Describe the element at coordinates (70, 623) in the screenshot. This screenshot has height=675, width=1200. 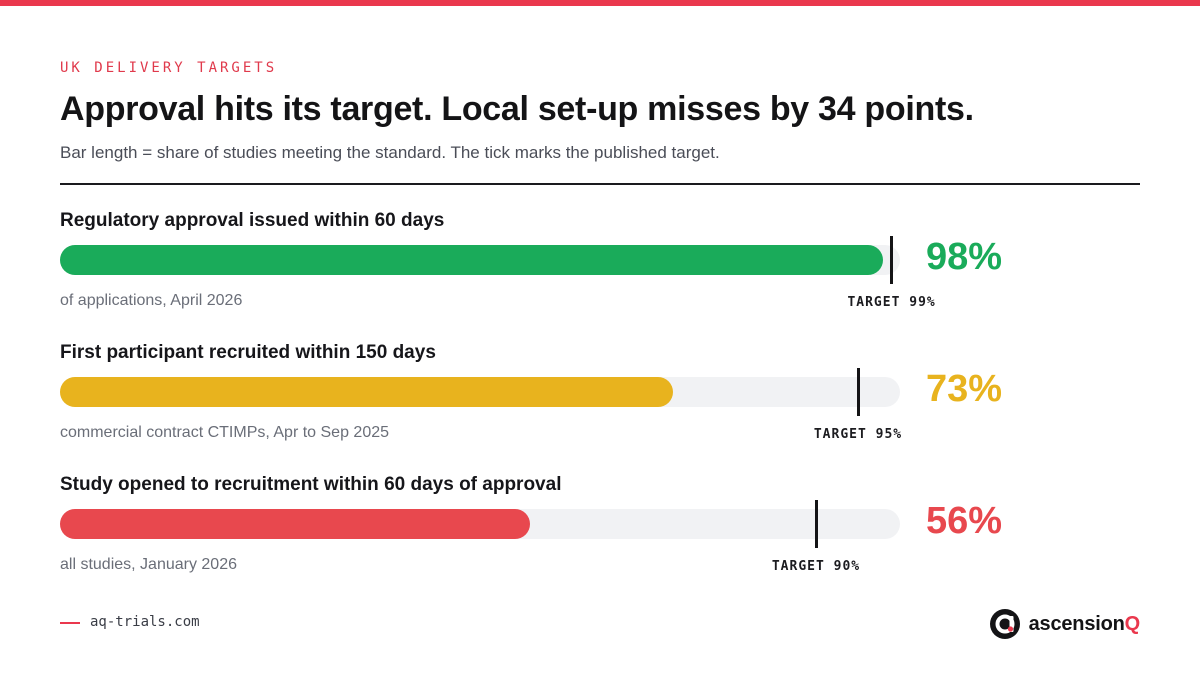
I see `footer-accent-line` at that location.